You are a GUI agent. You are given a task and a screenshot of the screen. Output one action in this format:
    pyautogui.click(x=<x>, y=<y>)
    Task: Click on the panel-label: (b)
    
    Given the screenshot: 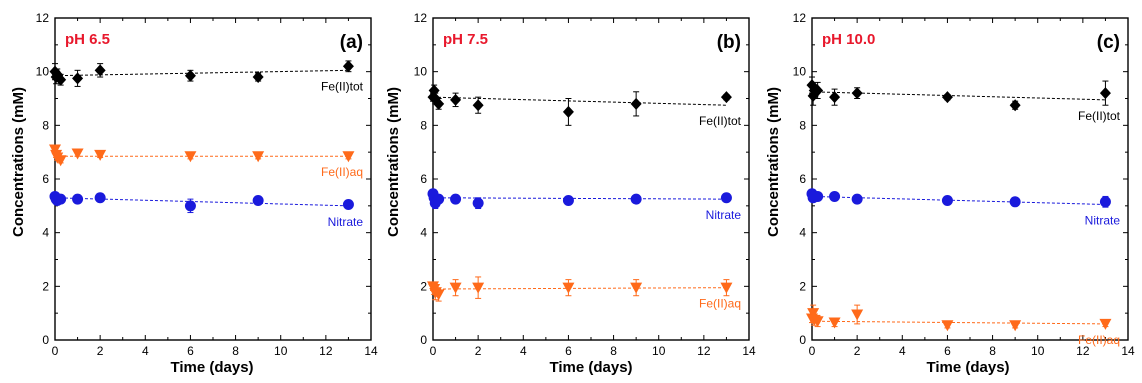 What is the action you would take?
    pyautogui.click(x=729, y=42)
    